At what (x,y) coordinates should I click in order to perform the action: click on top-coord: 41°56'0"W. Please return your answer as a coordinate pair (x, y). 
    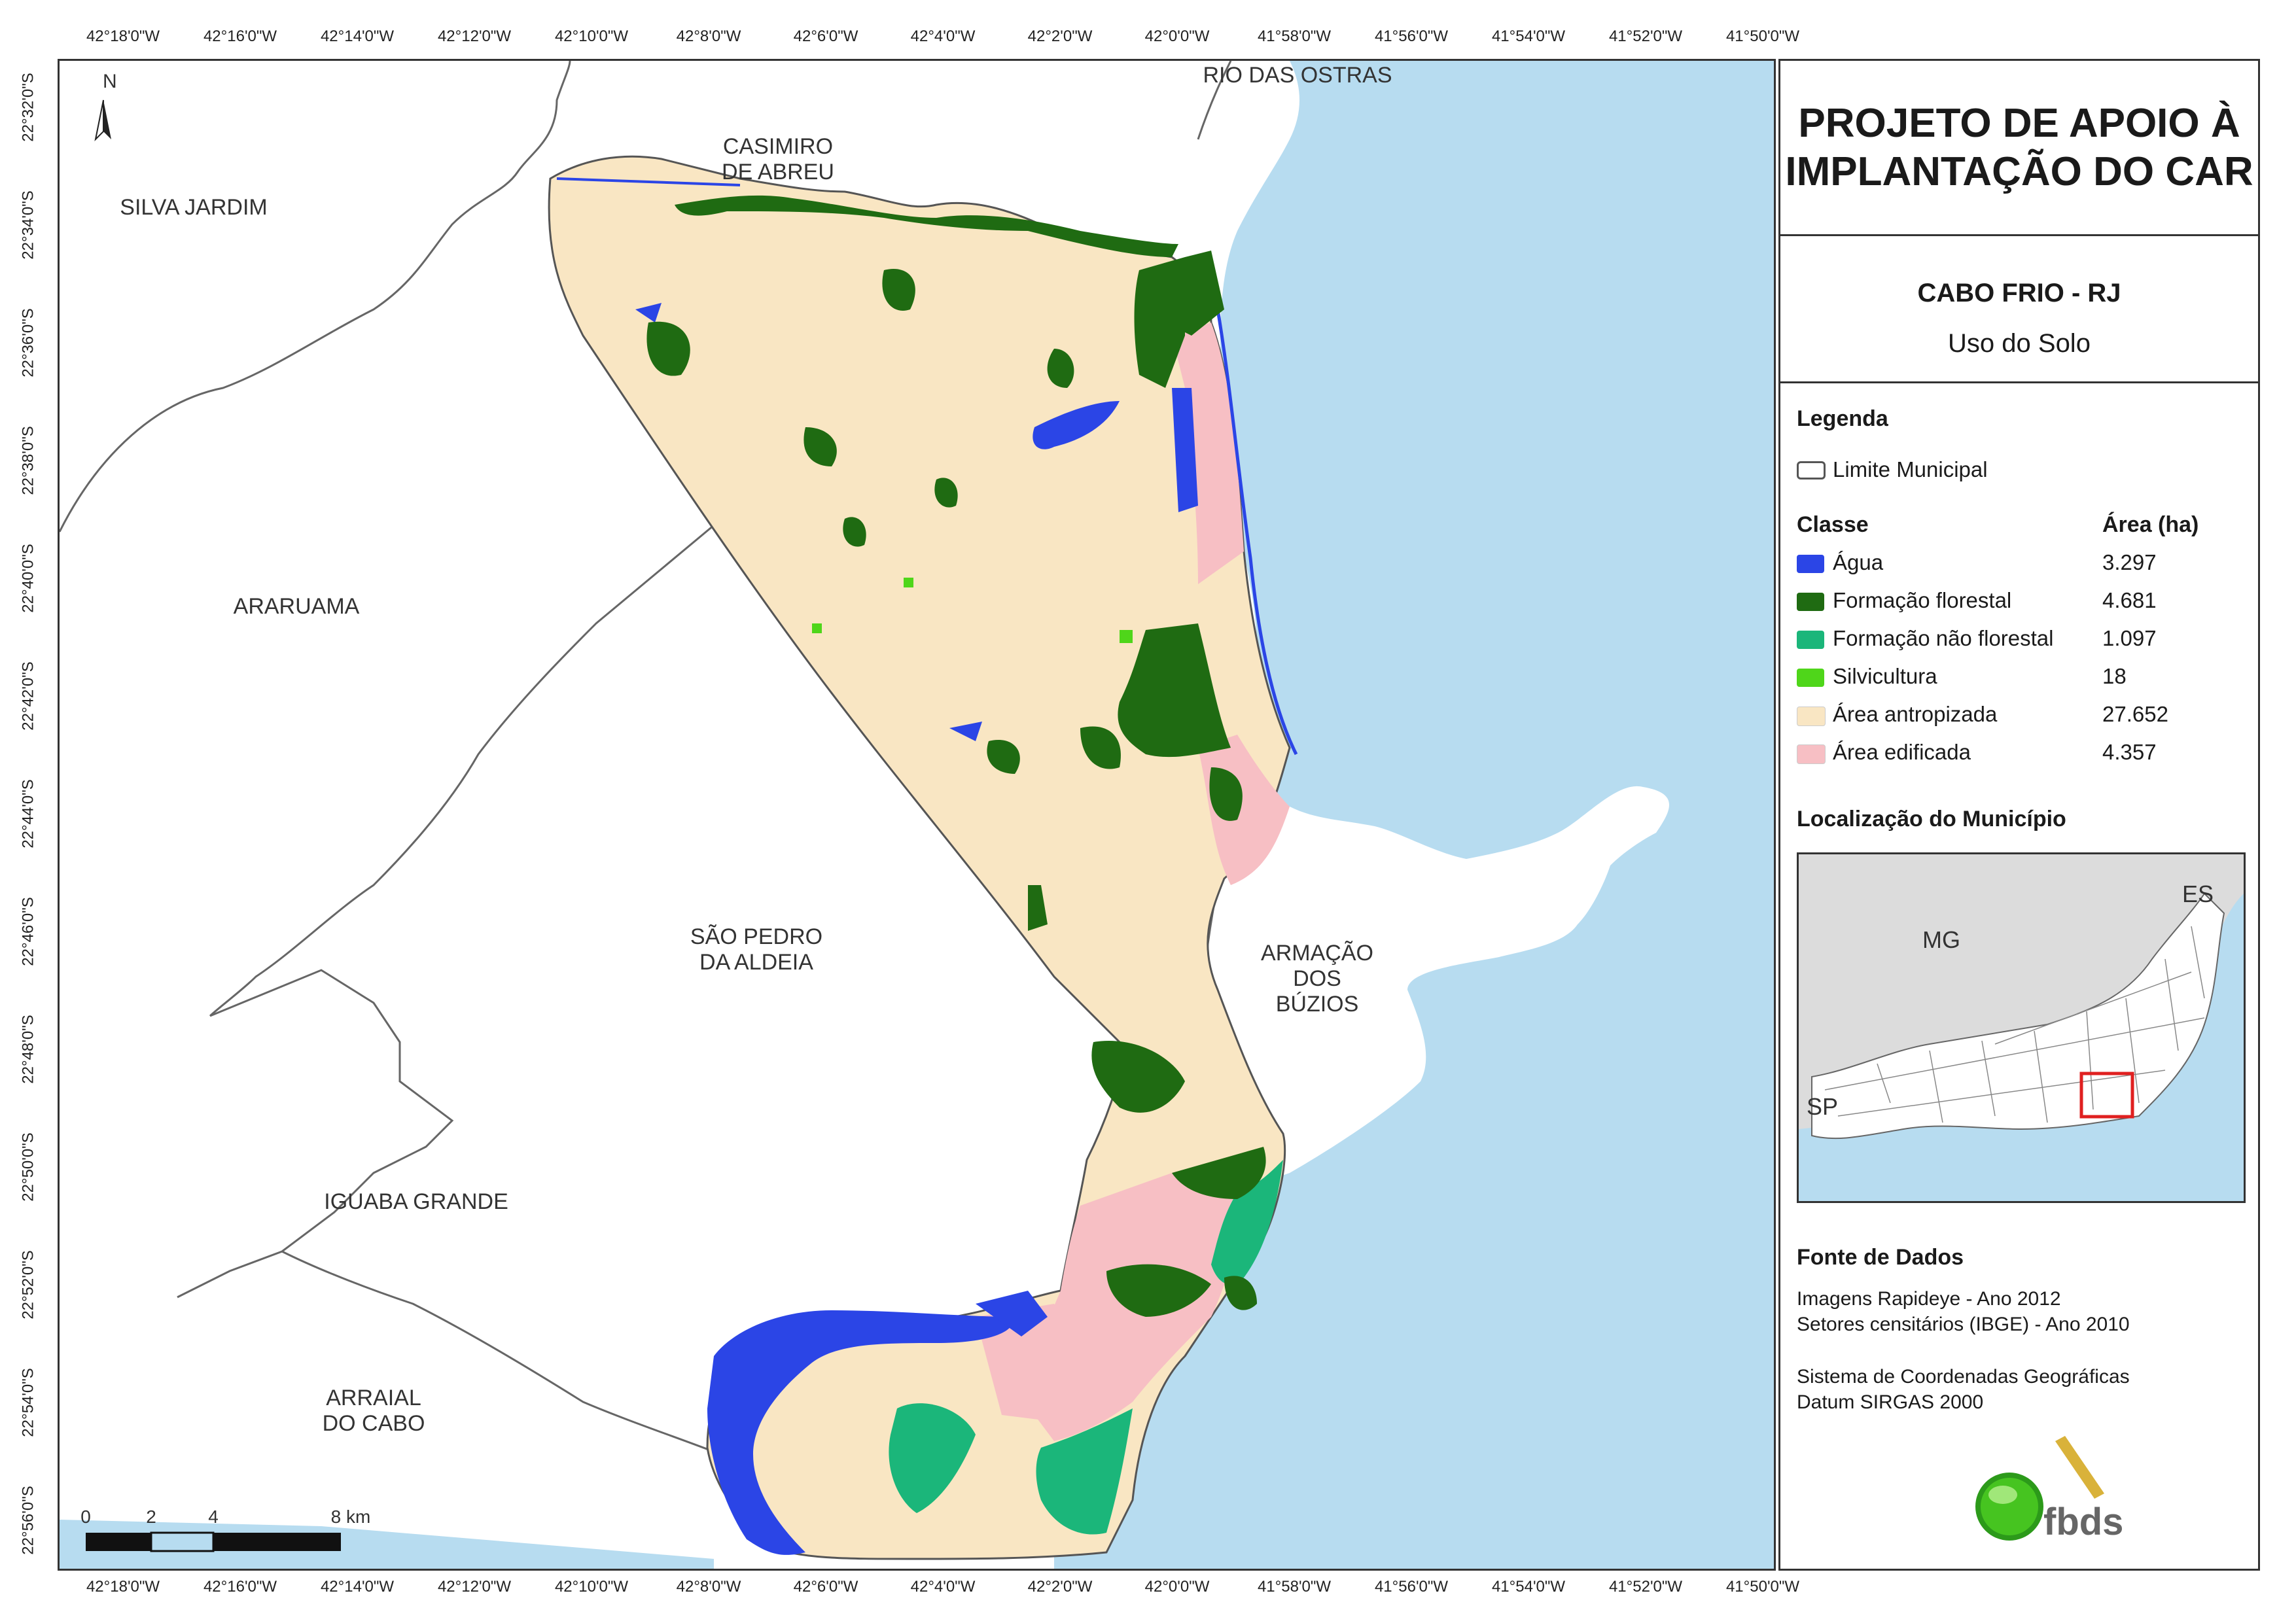
    Looking at the image, I should click on (1411, 36).